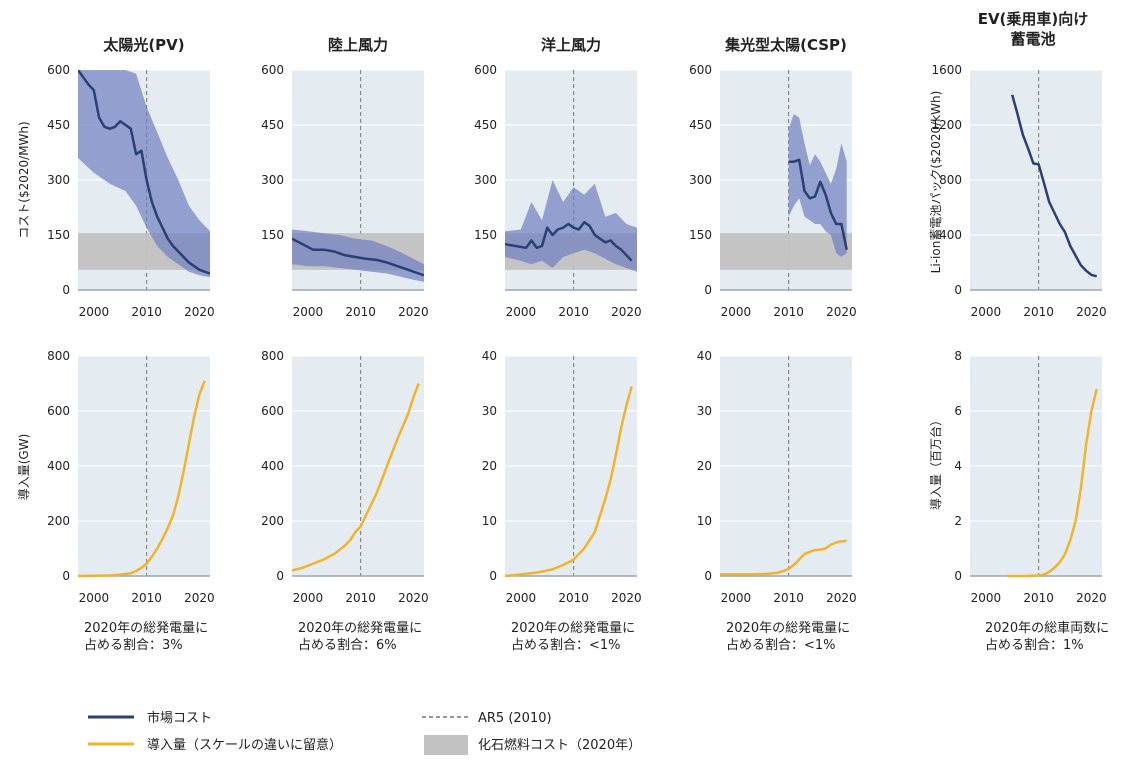 This screenshot has width=1144, height=761. I want to click on y-label-battery-cost: Li-ion蓄電池パック($2020/kWh), so click(936, 182).